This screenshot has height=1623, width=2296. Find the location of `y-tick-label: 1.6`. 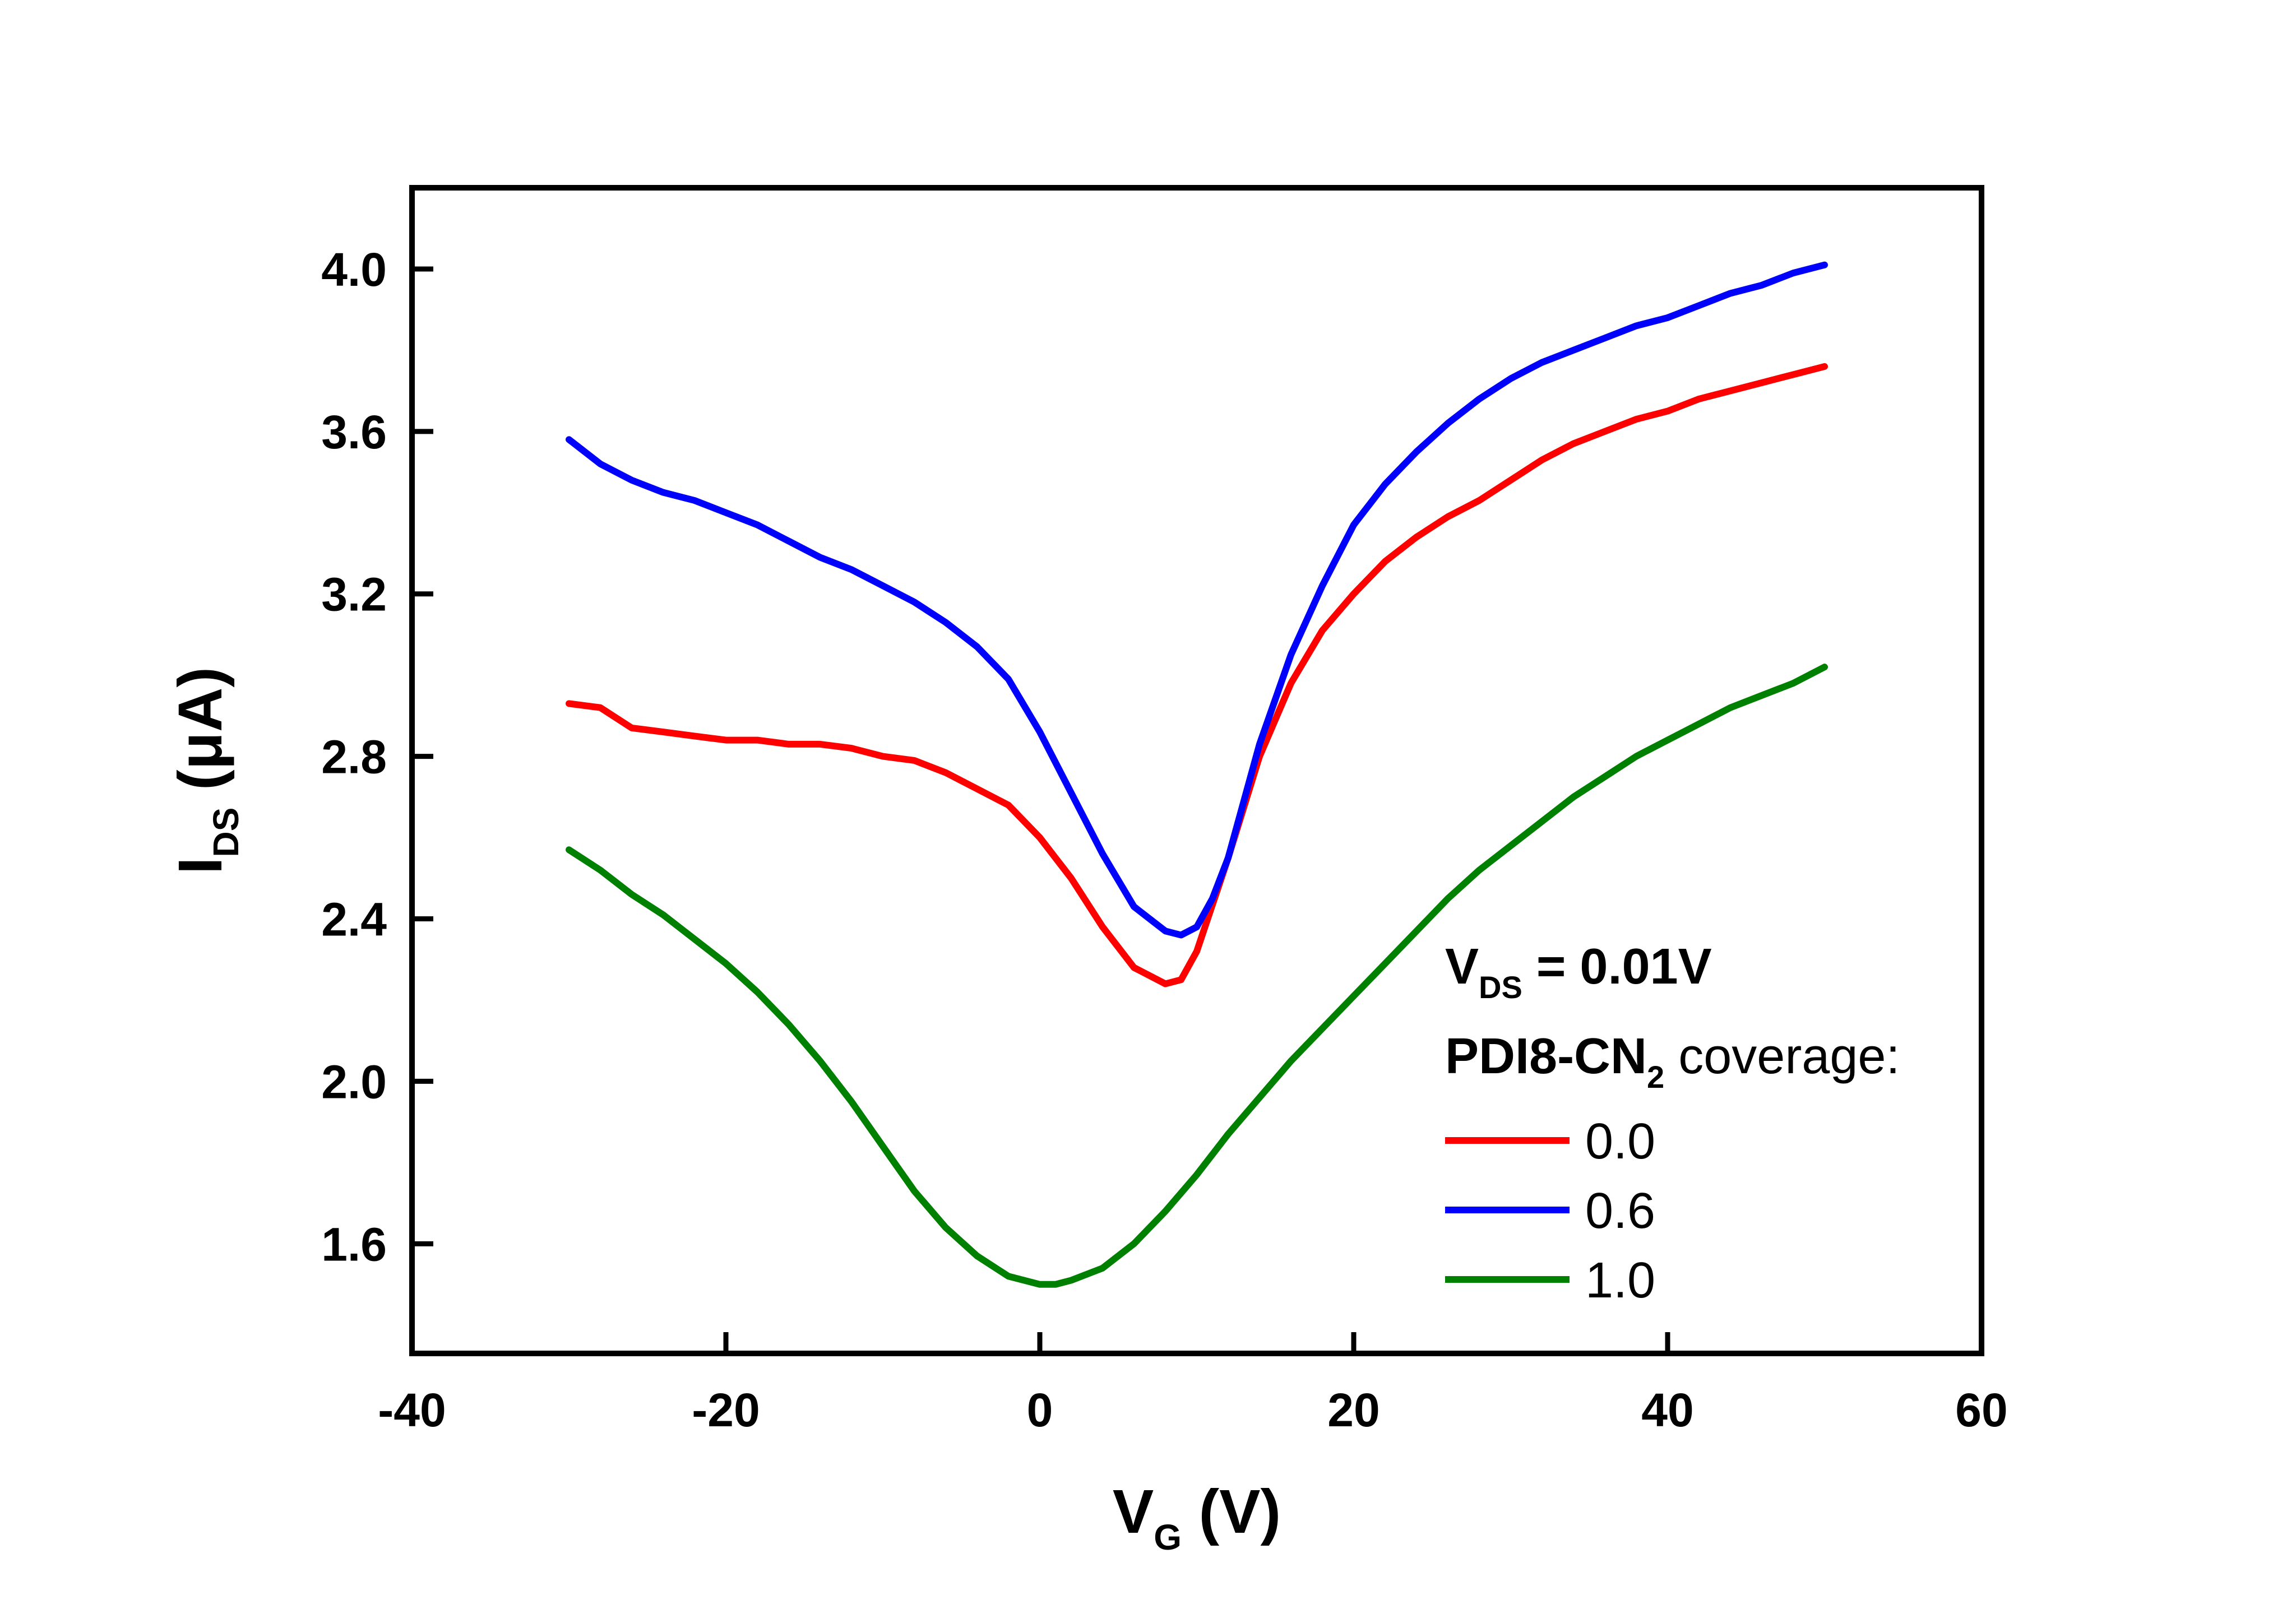

y-tick-label: 1.6 is located at coordinates (354, 1244).